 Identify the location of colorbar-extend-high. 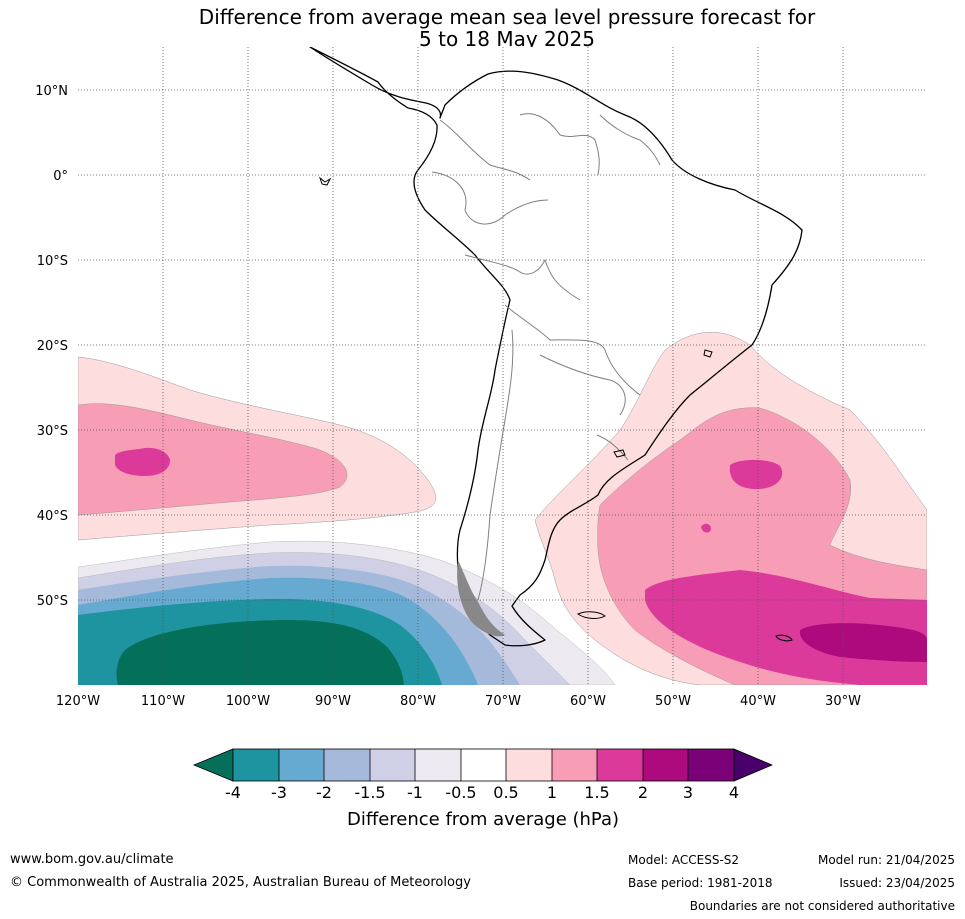
(753, 765).